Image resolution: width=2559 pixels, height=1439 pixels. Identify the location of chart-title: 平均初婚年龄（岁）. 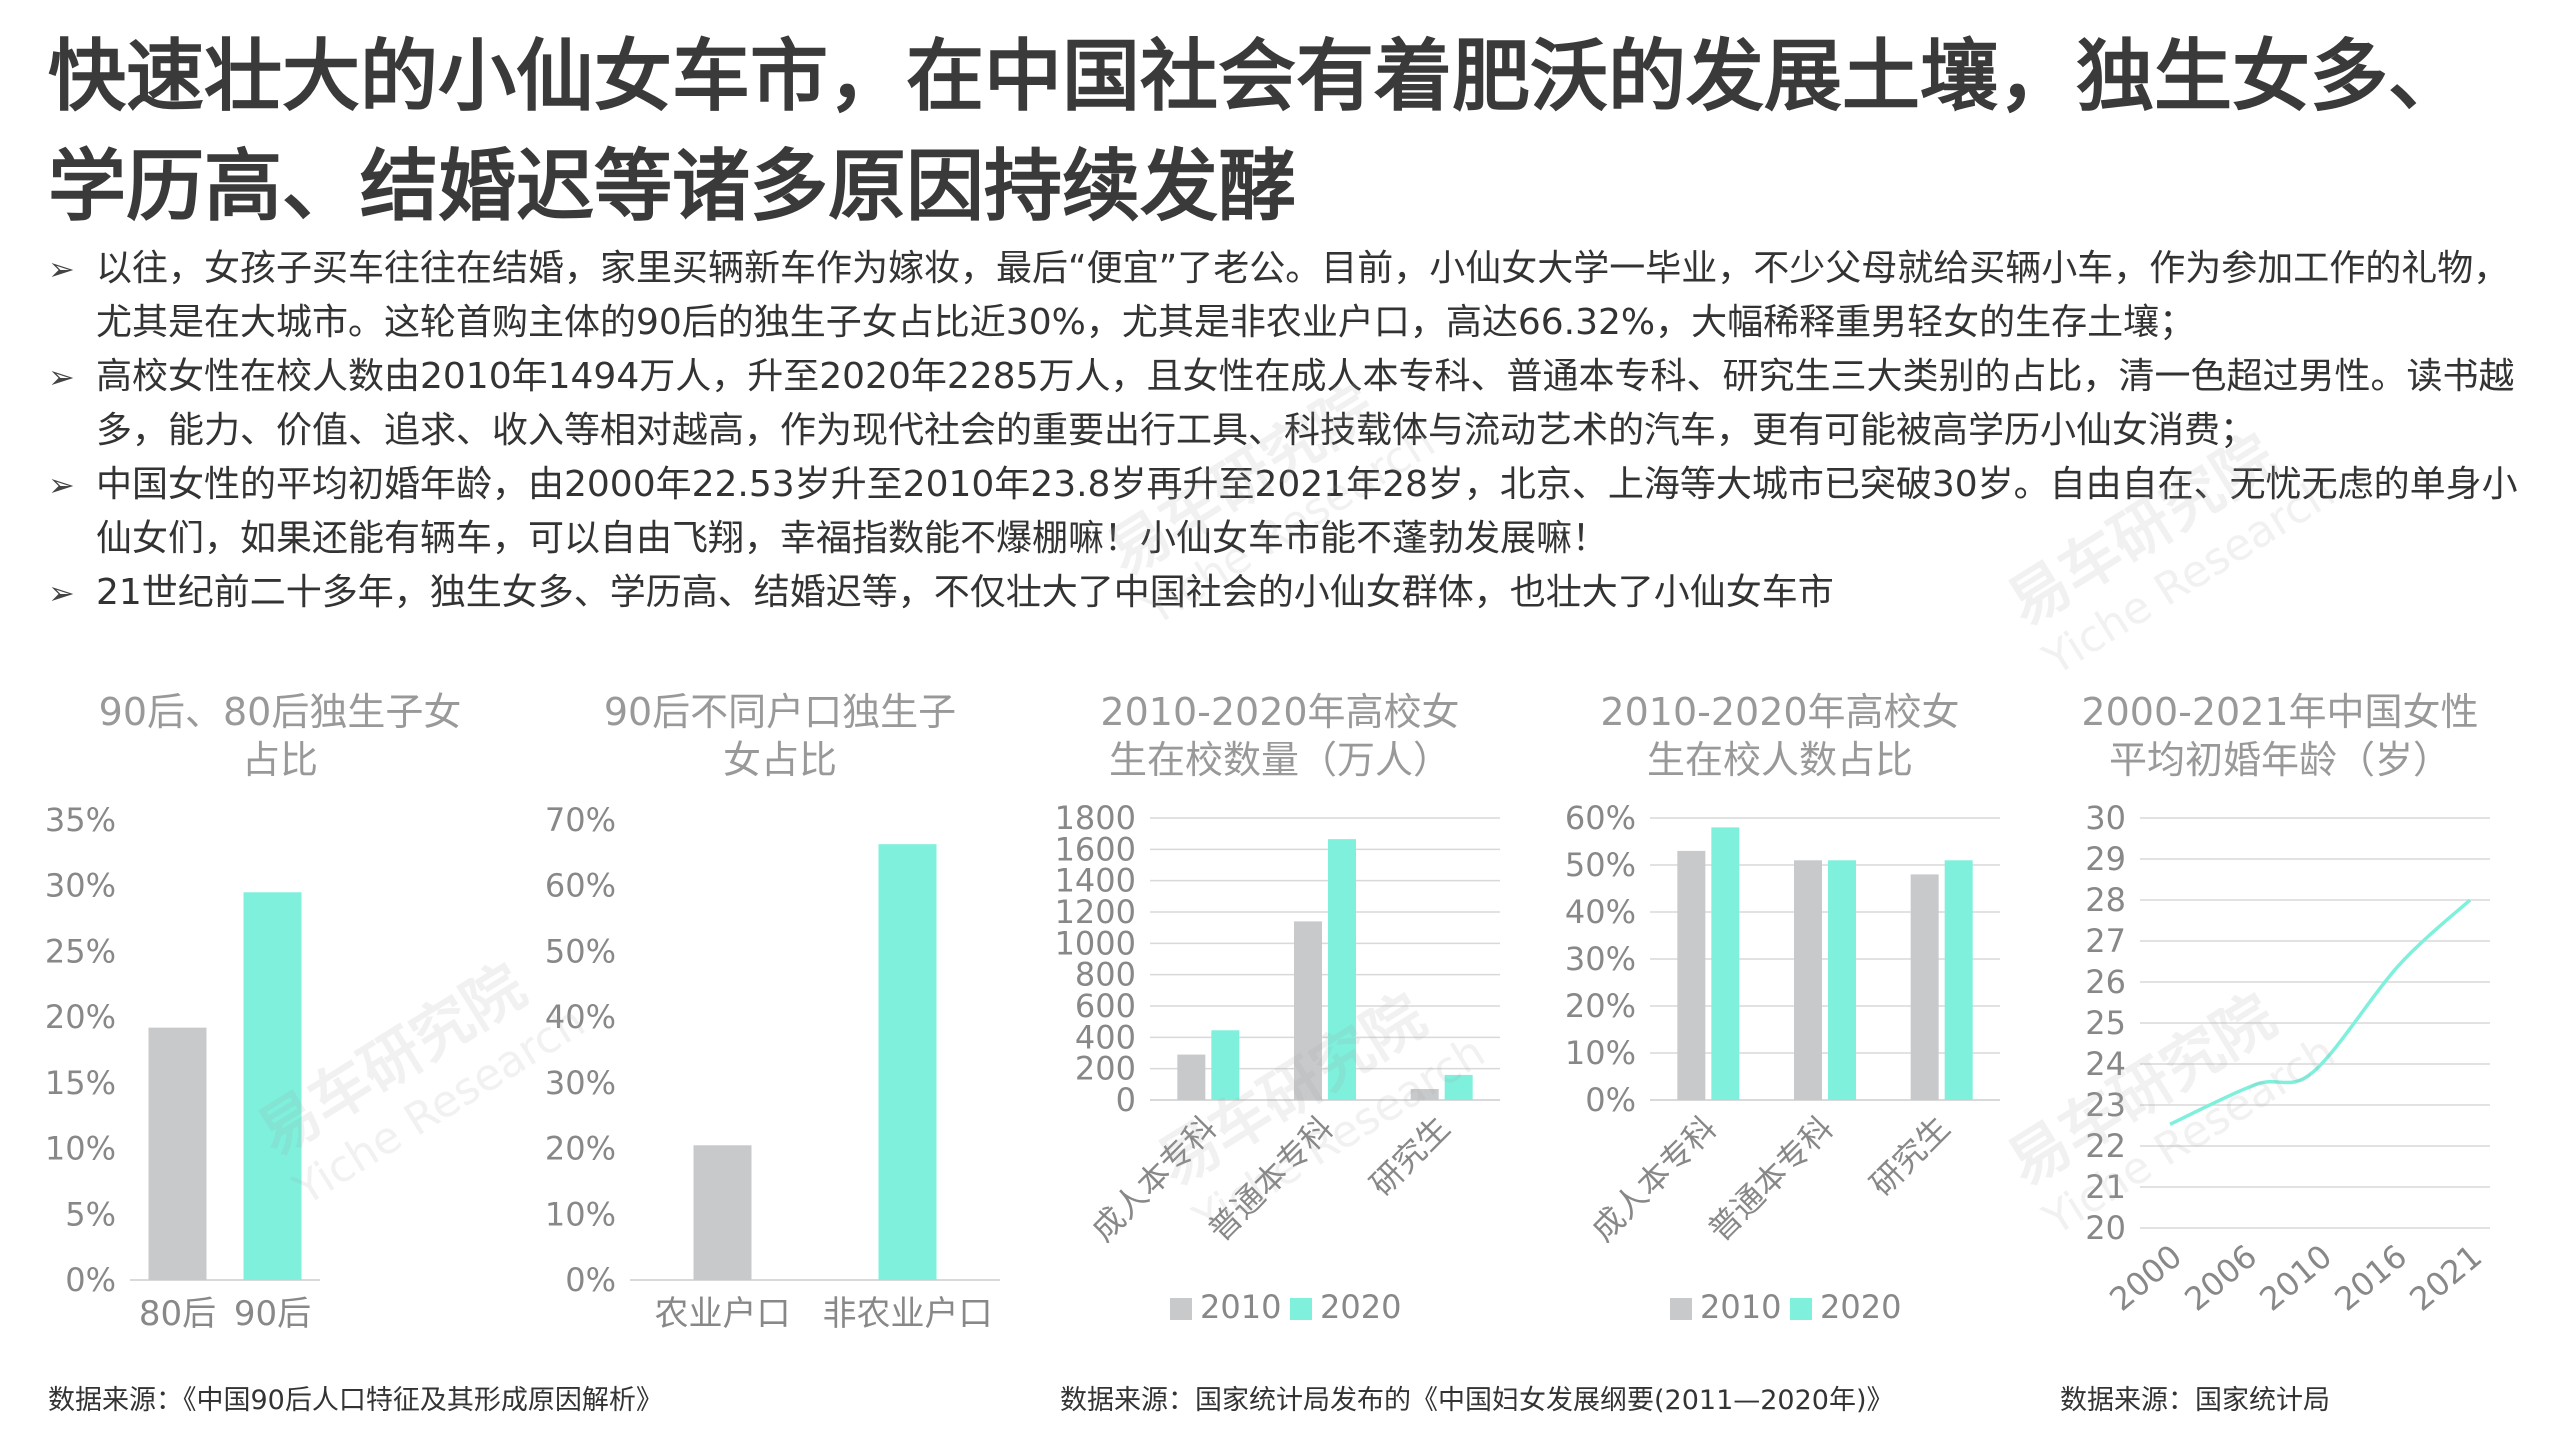
(2280, 760).